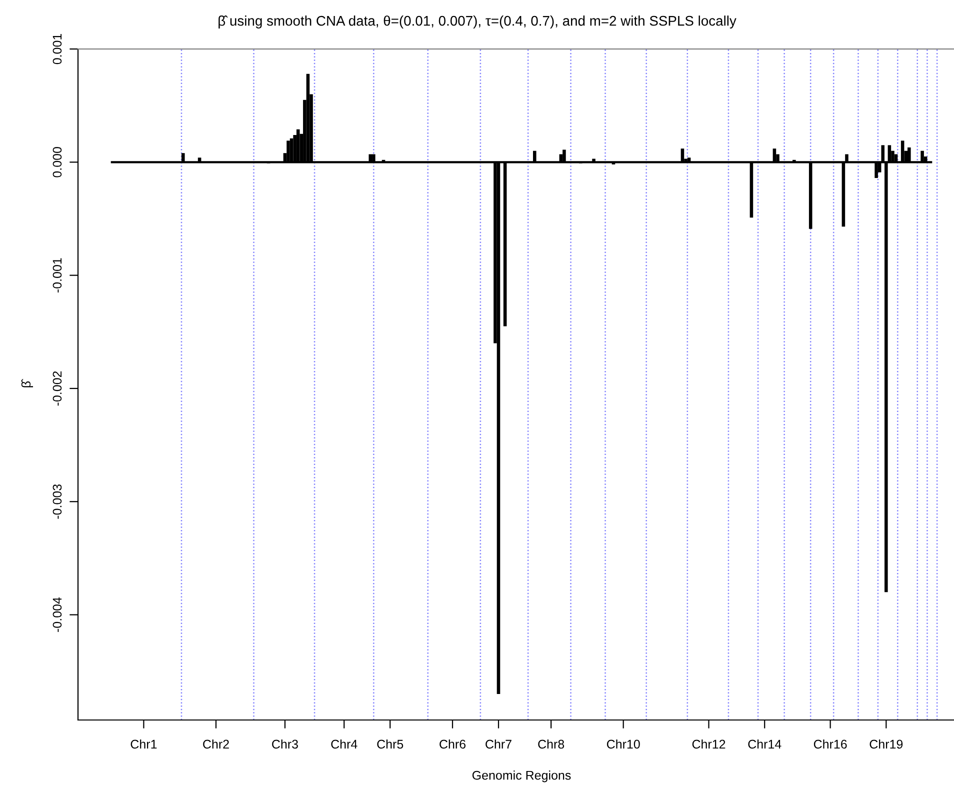 The height and width of the screenshot is (789, 954). I want to click on x-tick-label: Chr2, so click(216, 744).